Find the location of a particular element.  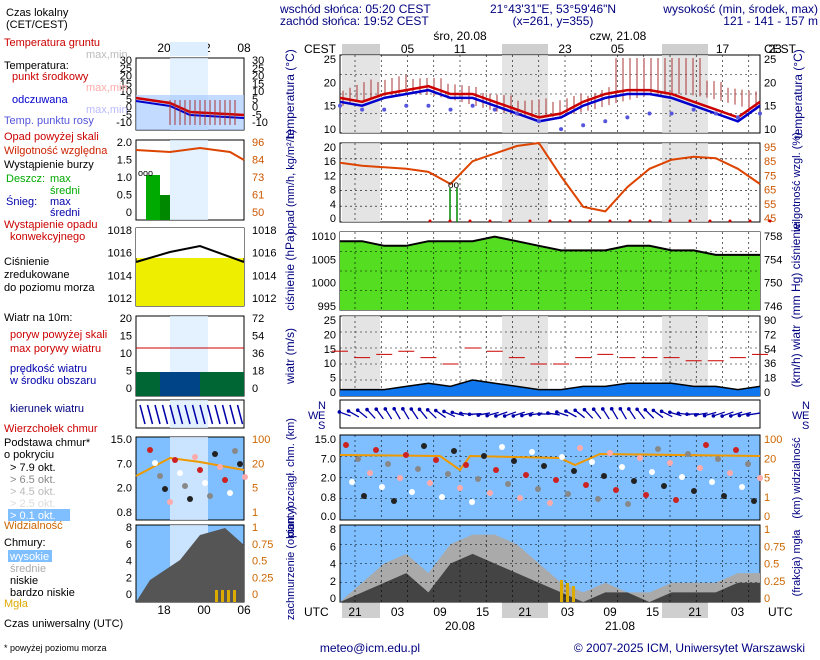

legend-w-ytick-left: 5 is located at coordinates (129, 372).